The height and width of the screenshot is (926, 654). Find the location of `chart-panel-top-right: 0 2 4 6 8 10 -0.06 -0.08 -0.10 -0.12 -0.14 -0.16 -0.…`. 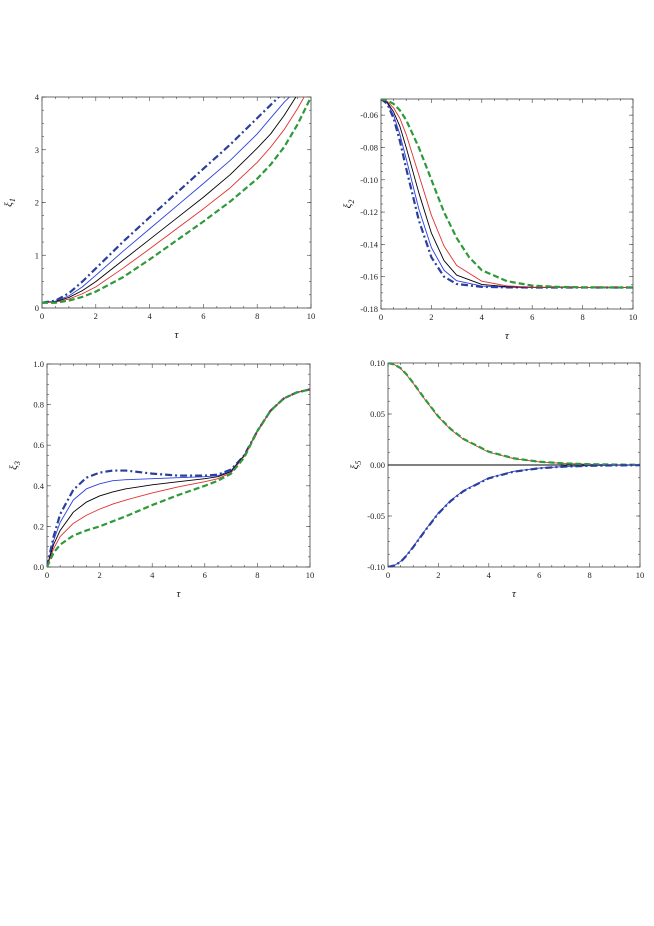

chart-panel-top-right: 0 2 4 6 8 10 -0.06 -0.08 -0.10 -0.12 -0.14 -0.16 -0.… is located at coordinates (490, 220).